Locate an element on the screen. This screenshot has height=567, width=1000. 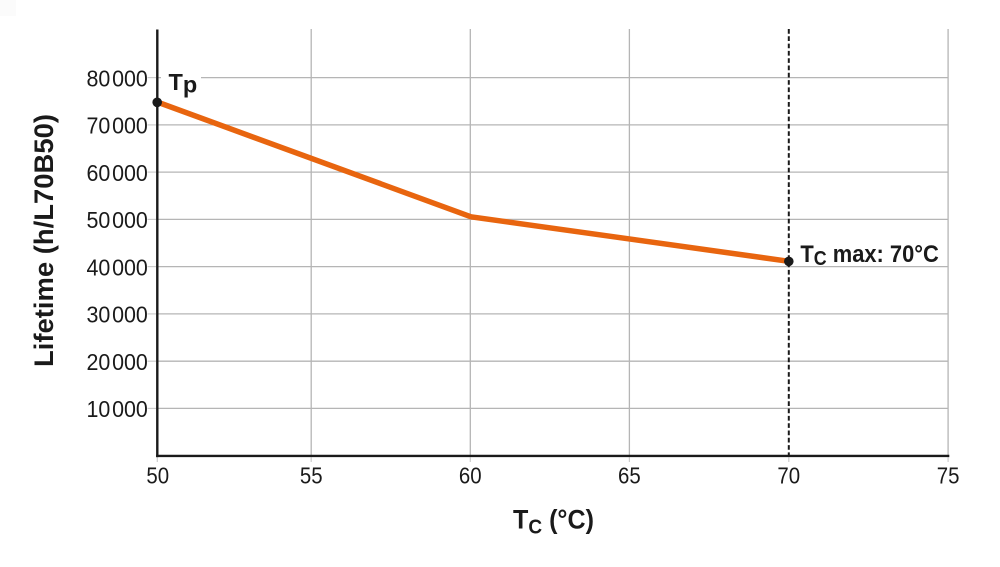
svg-text: Lifetime (h/L70B50) is located at coordinates (44, 240).